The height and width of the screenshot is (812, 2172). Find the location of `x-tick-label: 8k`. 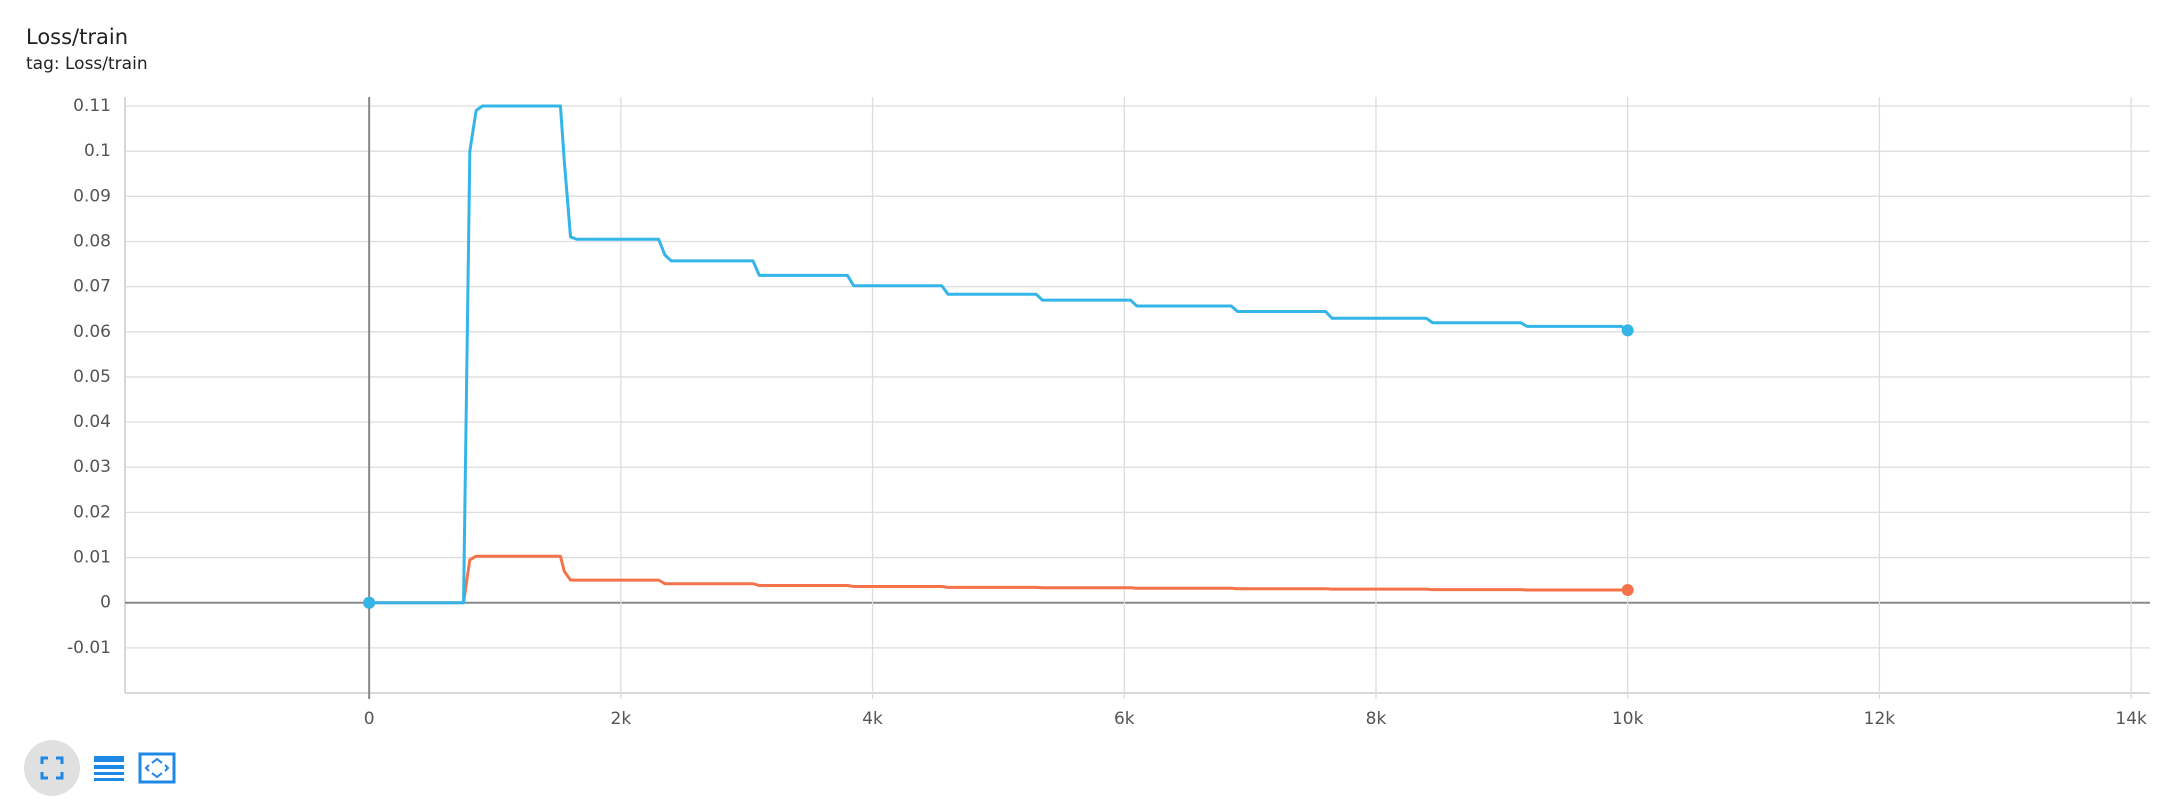

x-tick-label: 8k is located at coordinates (1376, 719).